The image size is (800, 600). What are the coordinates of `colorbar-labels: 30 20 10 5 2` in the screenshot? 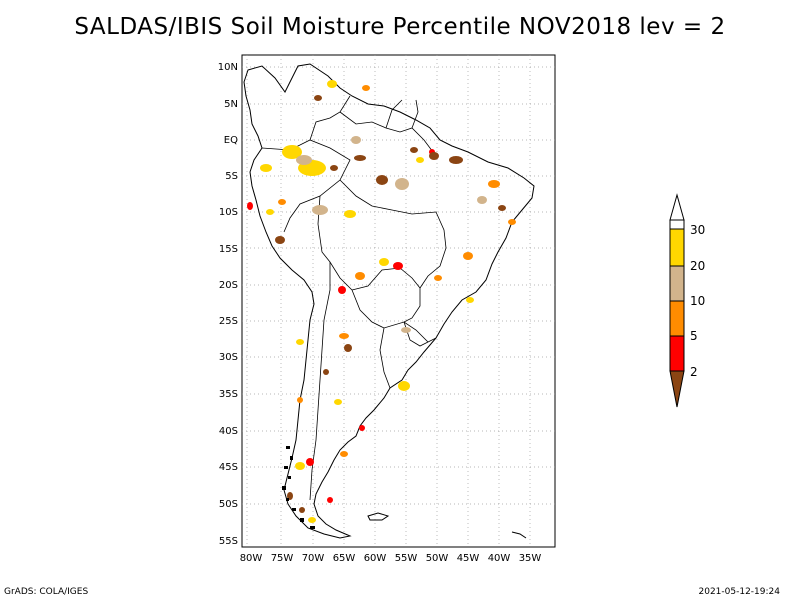 It's located at (697, 301).